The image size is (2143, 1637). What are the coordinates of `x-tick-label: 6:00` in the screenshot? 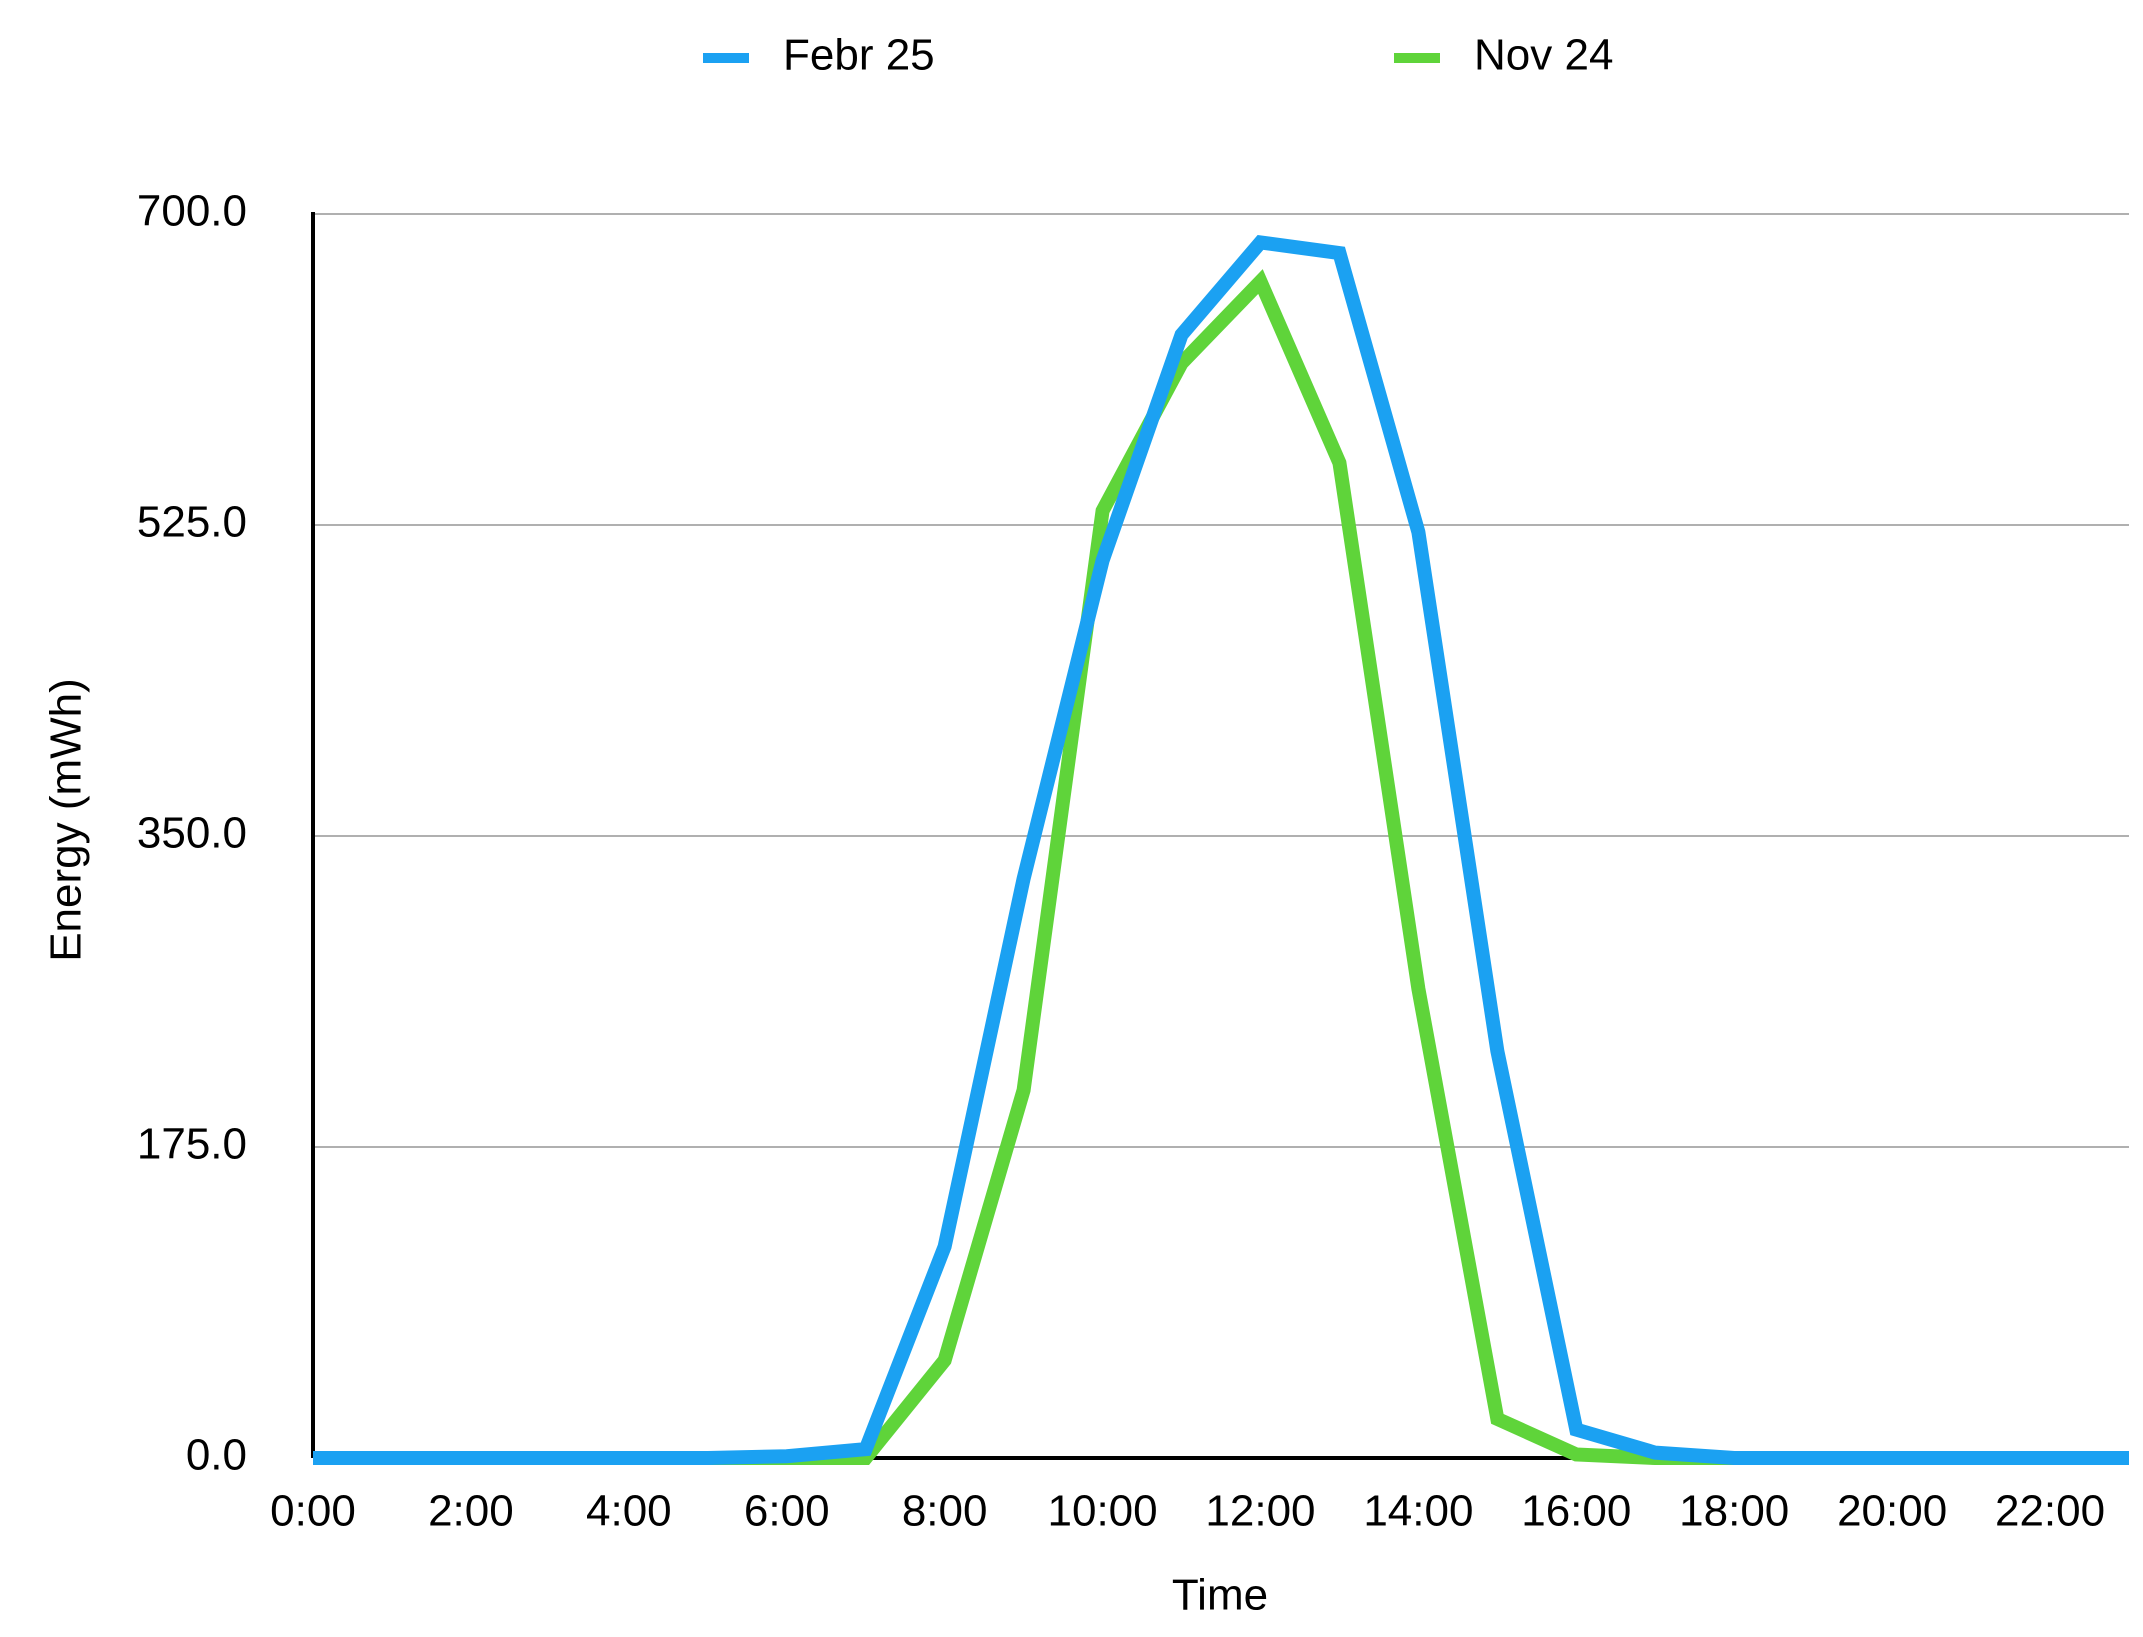 It's located at (787, 1511).